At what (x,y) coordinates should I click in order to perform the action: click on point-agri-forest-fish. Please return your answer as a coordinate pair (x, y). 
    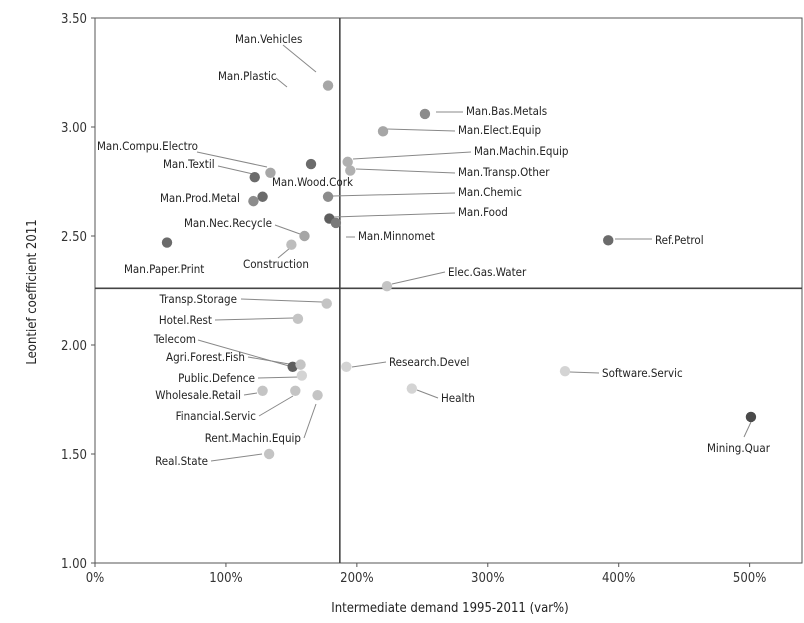
    Looking at the image, I should click on (300, 364).